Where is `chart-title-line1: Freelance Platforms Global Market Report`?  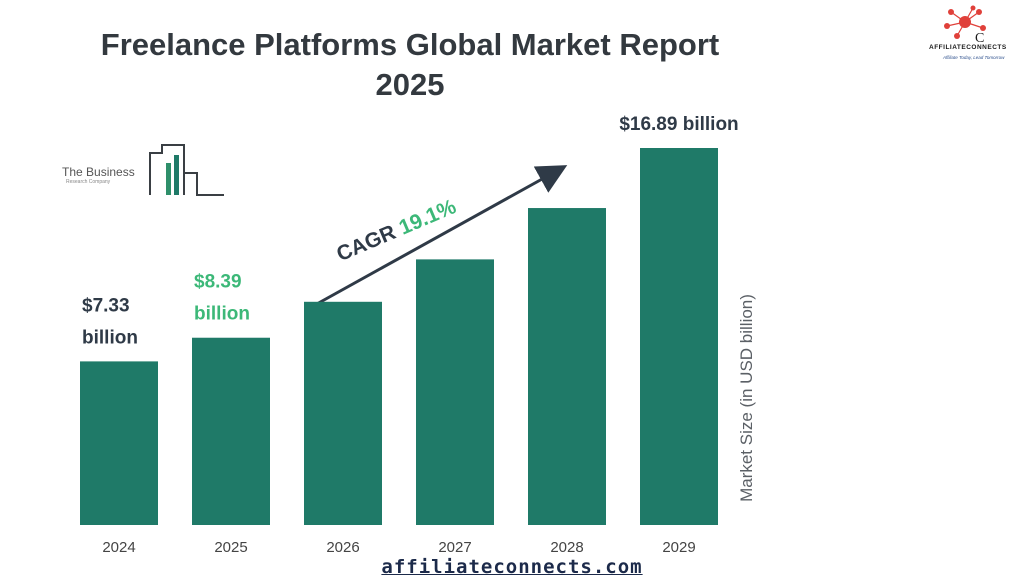
chart-title-line1: Freelance Platforms Global Market Report is located at coordinates (410, 44).